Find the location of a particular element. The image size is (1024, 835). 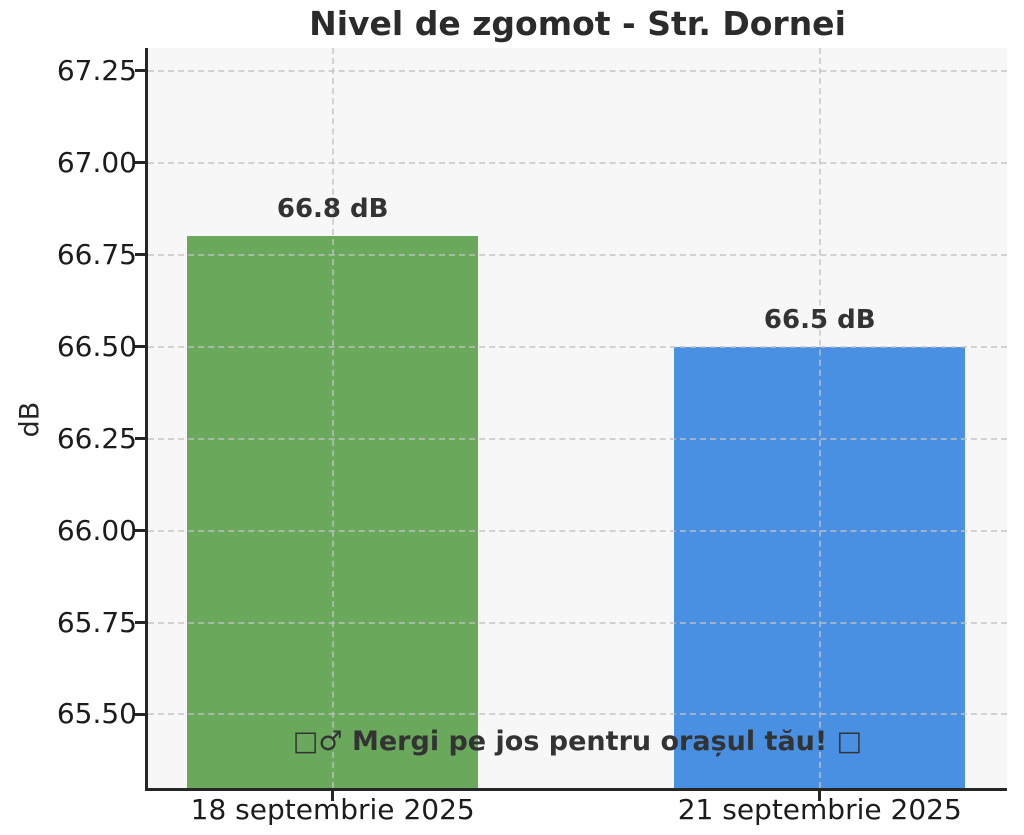

bar-value-label: 66.8 dB is located at coordinates (332, 209).